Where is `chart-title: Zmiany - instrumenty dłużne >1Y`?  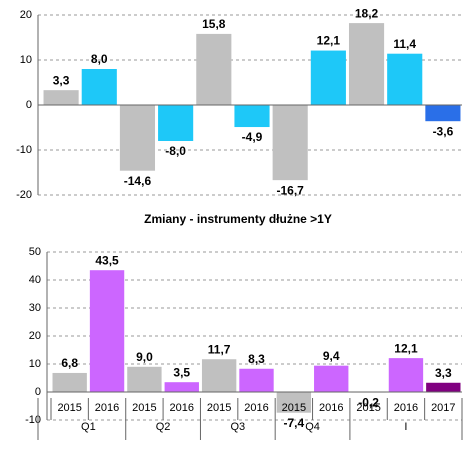
chart-title: Zmiany - instrumenty dłużne >1Y is located at coordinates (238, 219).